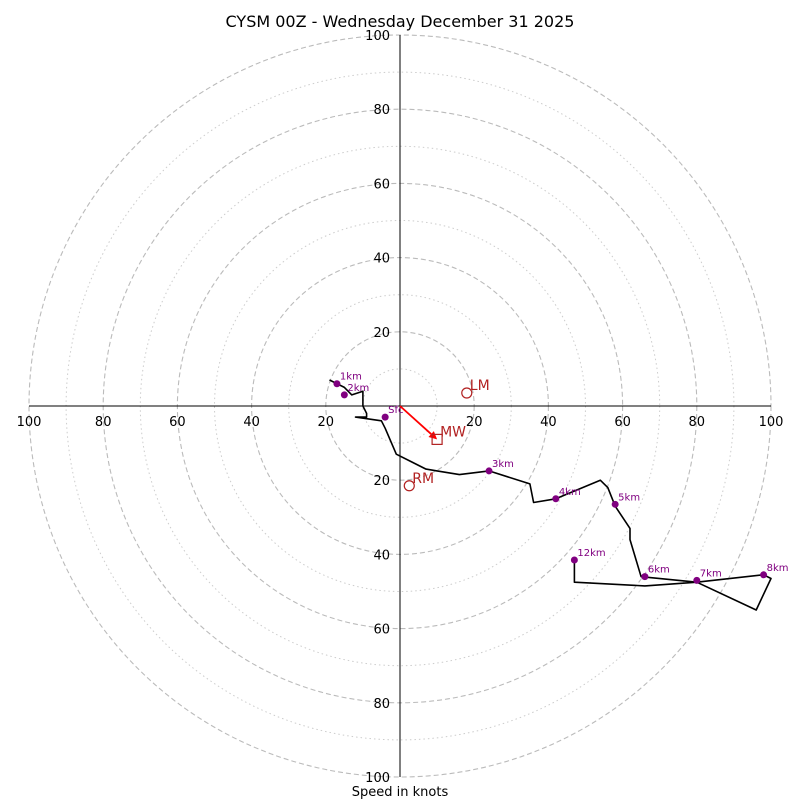 Image resolution: width=800 pixels, height=800 pixels. I want to click on tick-top-80: 80, so click(381, 110).